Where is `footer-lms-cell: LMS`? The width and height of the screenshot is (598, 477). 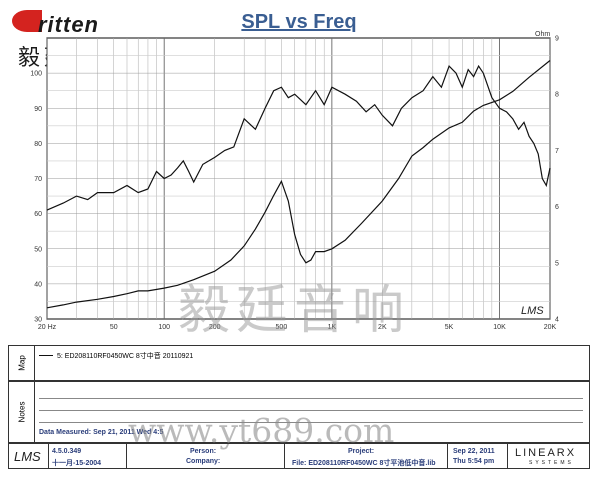 footer-lms-cell: LMS is located at coordinates (29, 456).